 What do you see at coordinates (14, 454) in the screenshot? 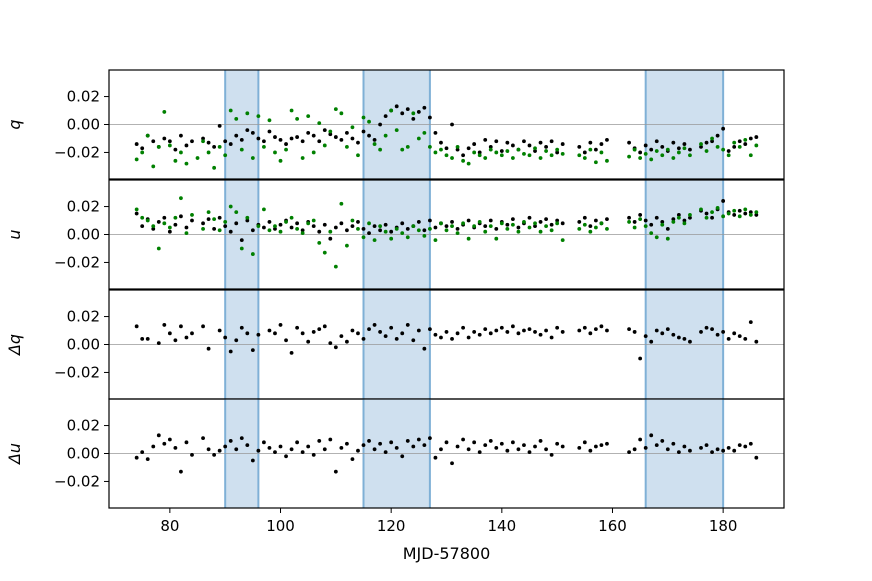
I see `y-axis-label: Δu` at bounding box center [14, 454].